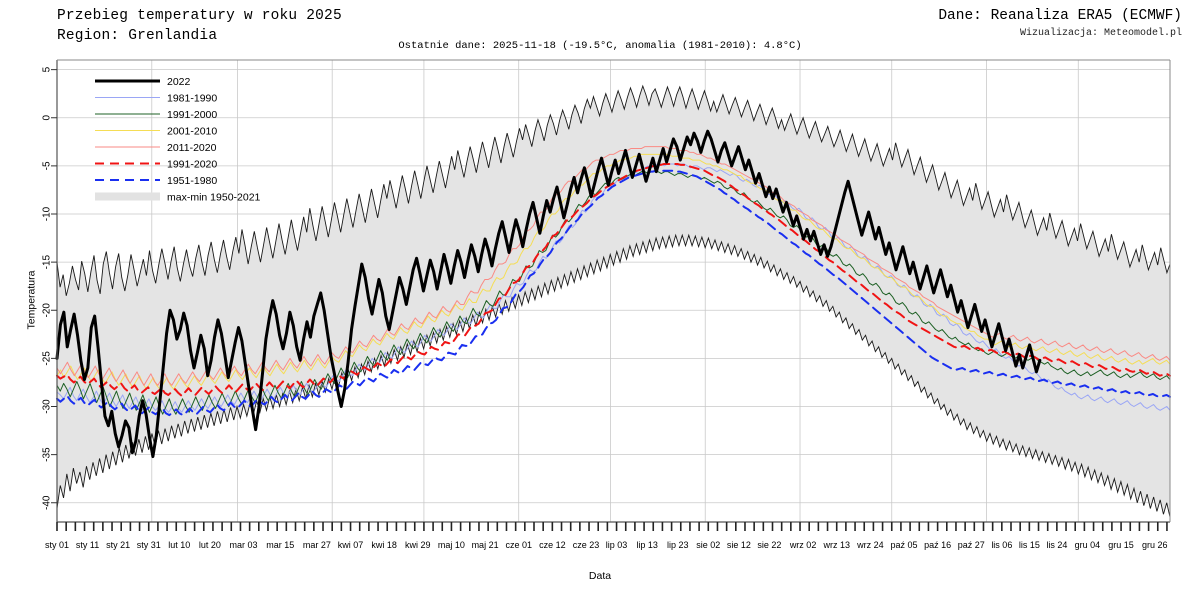 The height and width of the screenshot is (600, 1200). I want to click on legend-label: 1951-1980, so click(192, 181).